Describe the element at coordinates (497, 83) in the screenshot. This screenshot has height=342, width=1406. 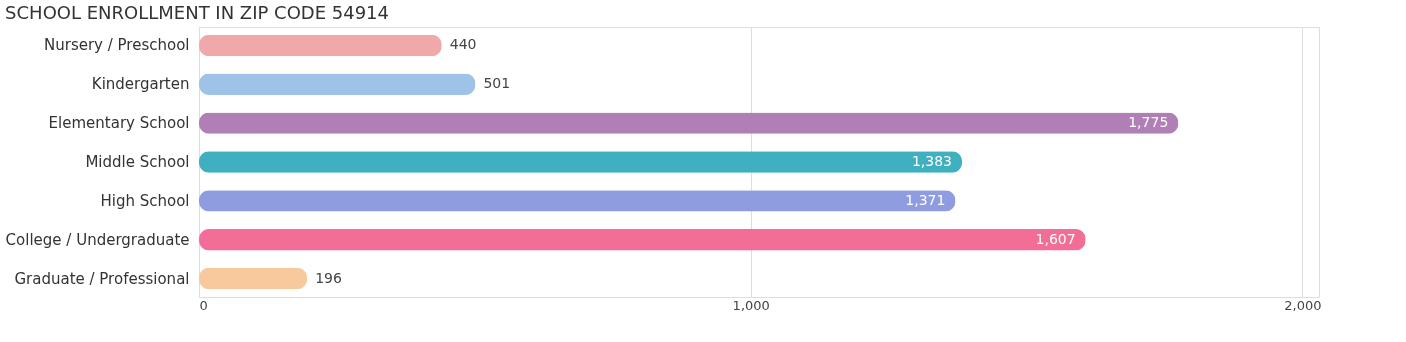
I see `data-label: 501` at that location.